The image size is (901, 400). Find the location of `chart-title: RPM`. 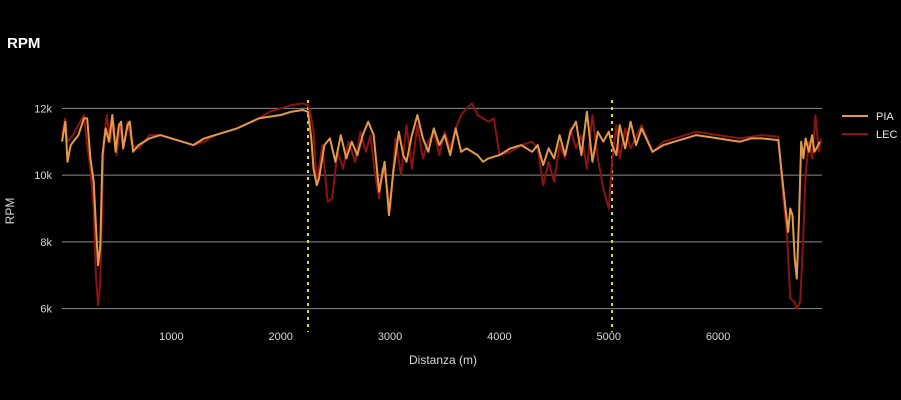

chart-title: RPM is located at coordinates (24, 43).